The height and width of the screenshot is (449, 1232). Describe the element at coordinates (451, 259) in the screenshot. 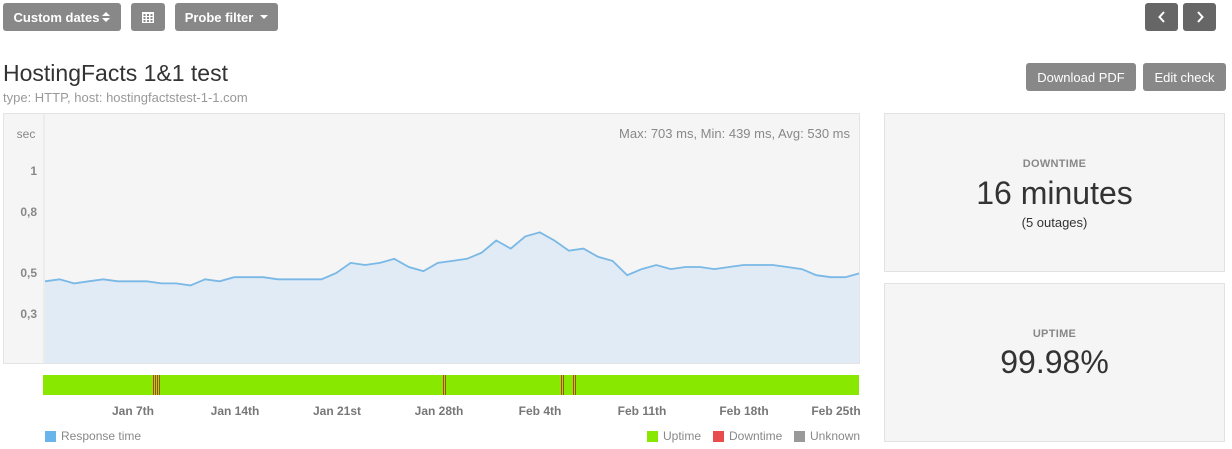

I see `response-time-line` at that location.